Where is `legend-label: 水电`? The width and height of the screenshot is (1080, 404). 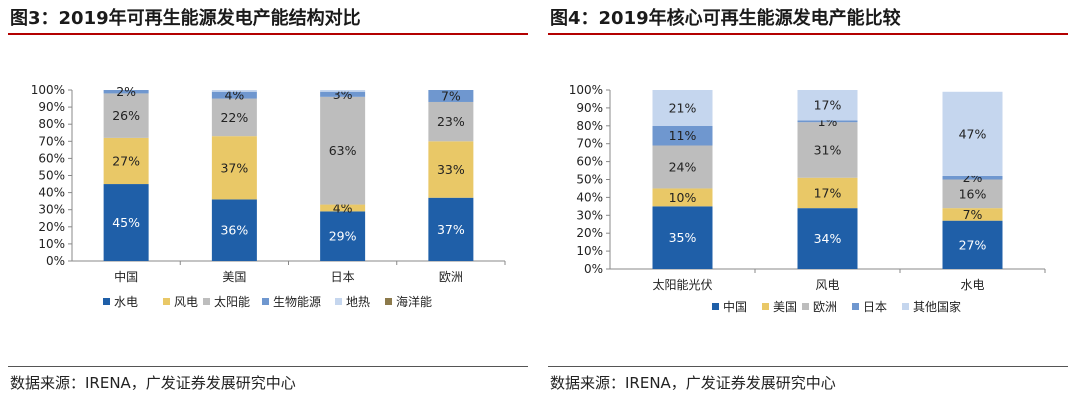 legend-label: 水电 is located at coordinates (126, 302).